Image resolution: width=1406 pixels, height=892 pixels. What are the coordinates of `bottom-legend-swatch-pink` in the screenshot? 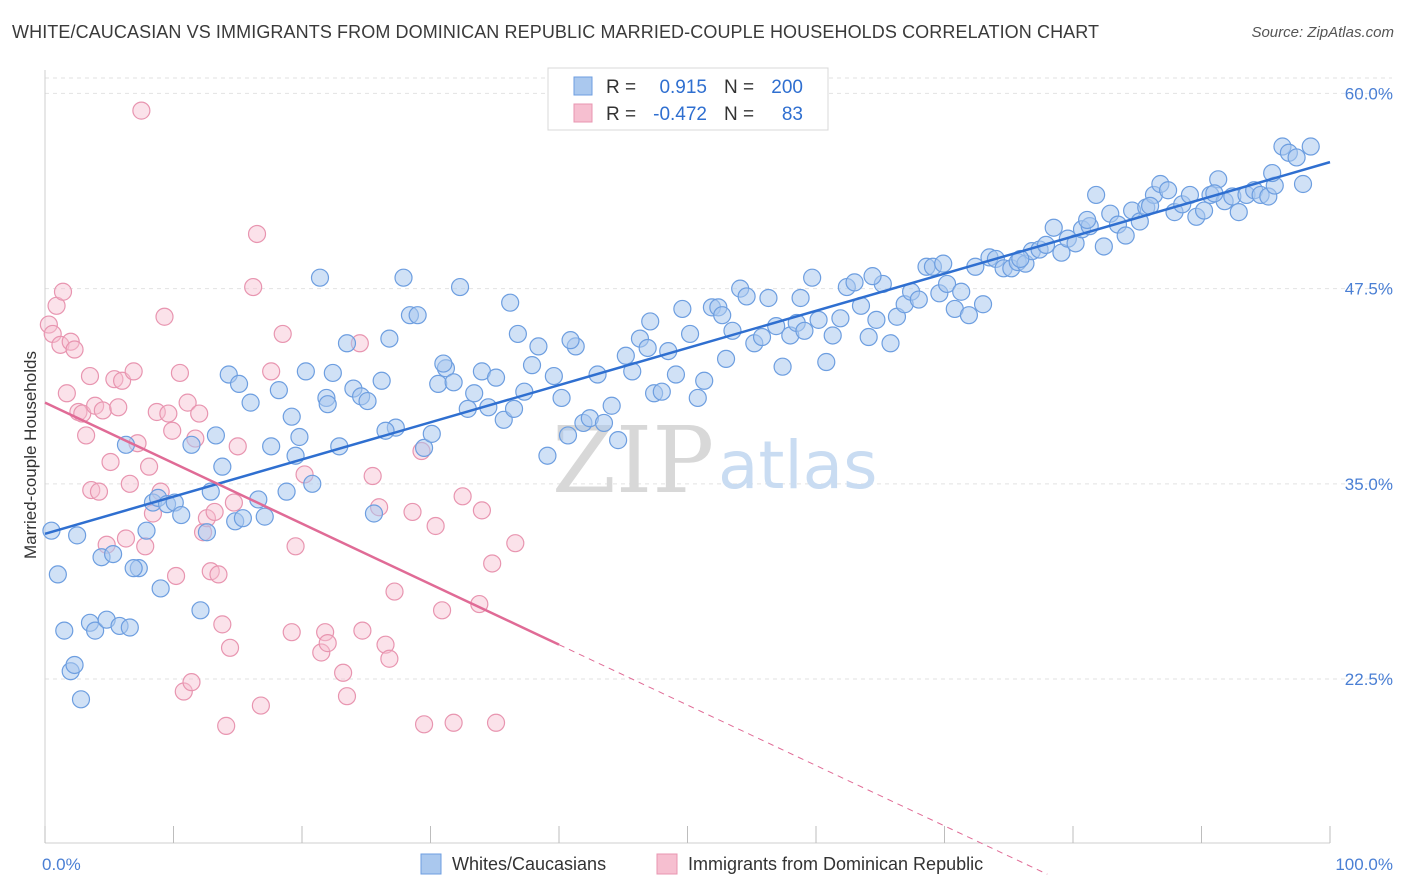 It's located at (667, 864).